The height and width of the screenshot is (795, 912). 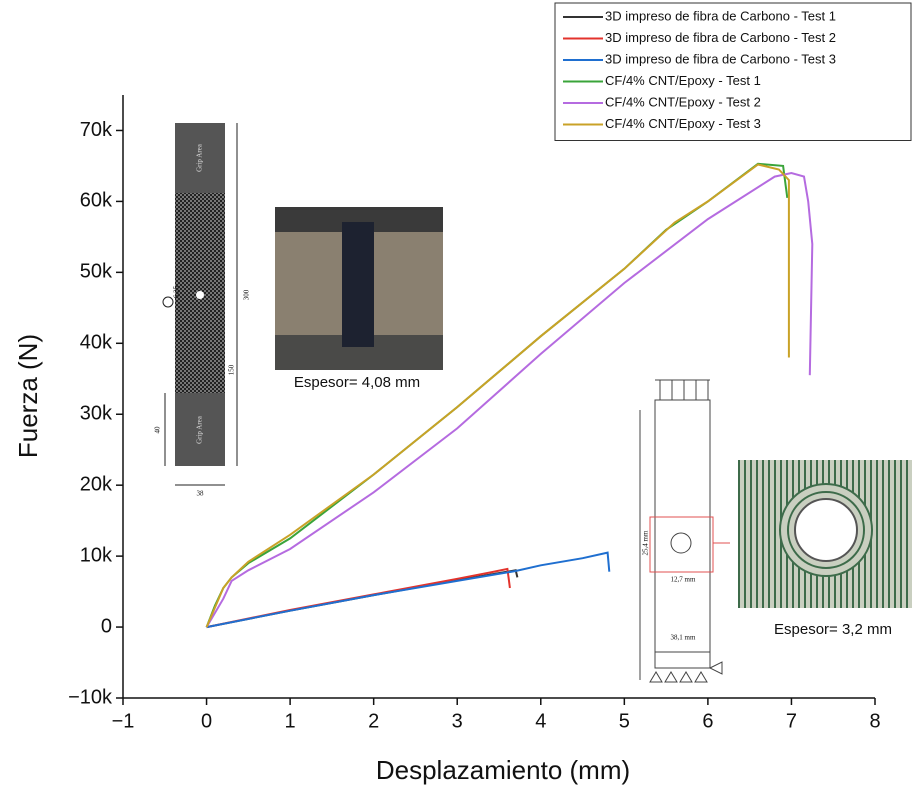 I want to click on y-tick-label: 0, so click(x=106, y=626).